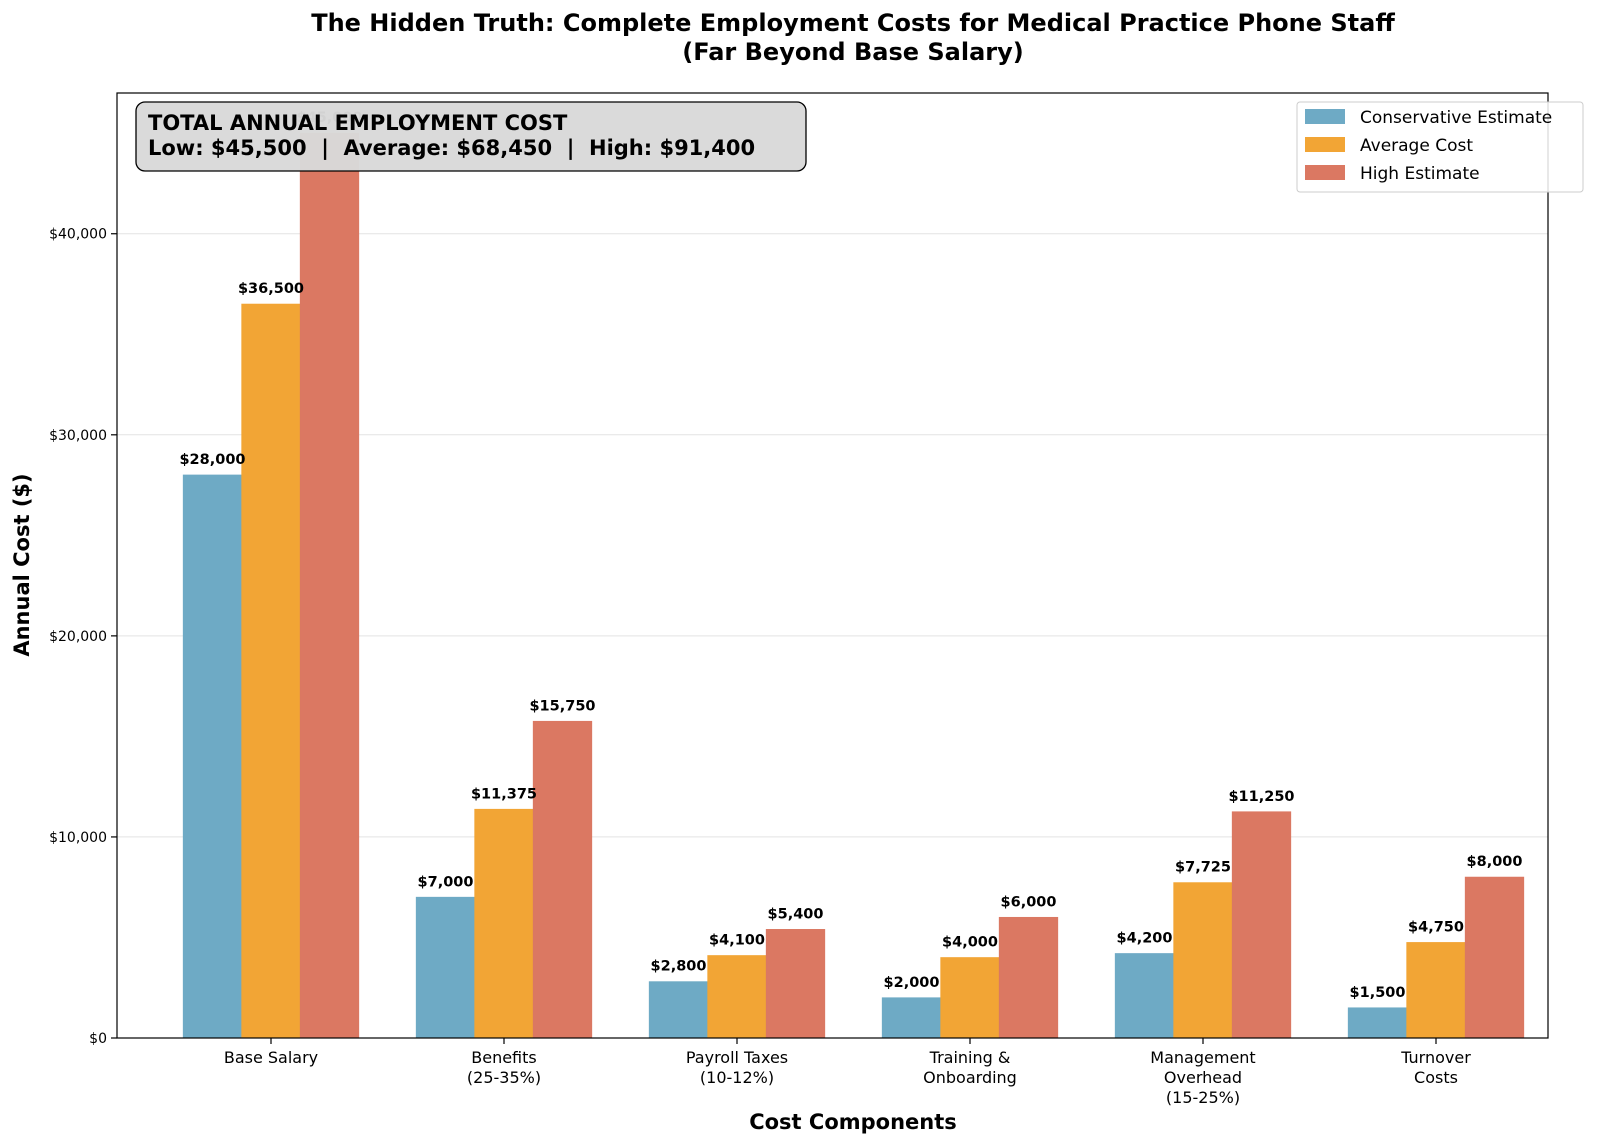 This screenshot has height=1148, width=1600. Describe the element at coordinates (737, 941) in the screenshot. I see `bar-value-label: $4,100` at that location.